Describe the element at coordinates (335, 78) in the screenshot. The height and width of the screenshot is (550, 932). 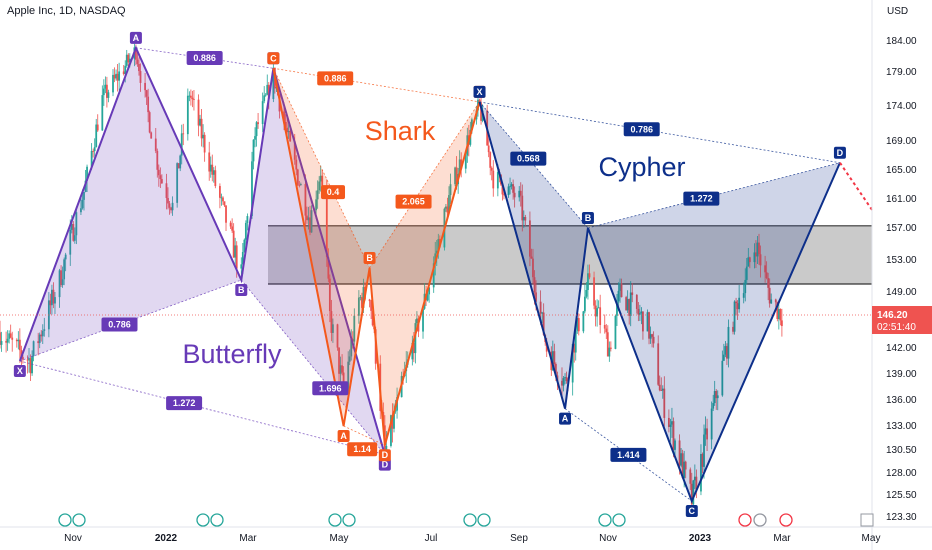
I see `shark-ratio-1: 0.886` at that location.